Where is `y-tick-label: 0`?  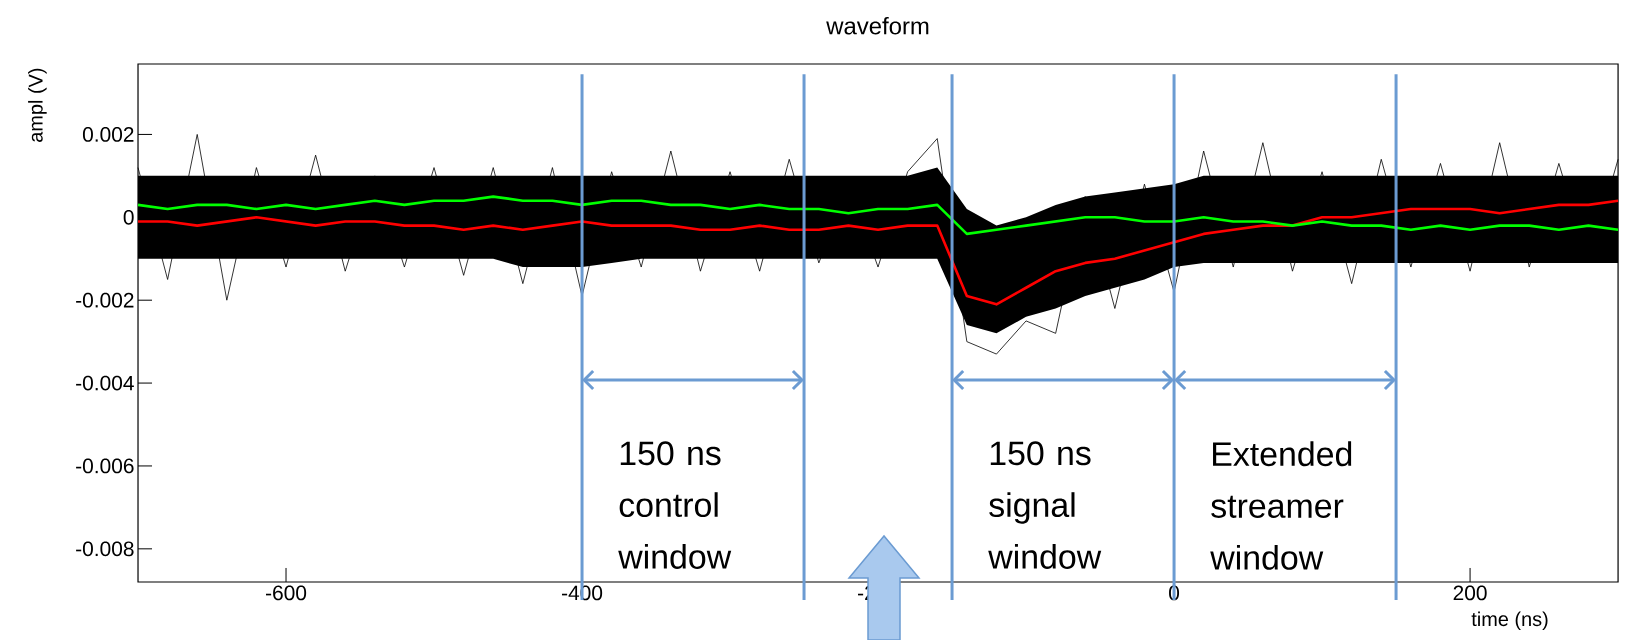 y-tick-label: 0 is located at coordinates (128, 217).